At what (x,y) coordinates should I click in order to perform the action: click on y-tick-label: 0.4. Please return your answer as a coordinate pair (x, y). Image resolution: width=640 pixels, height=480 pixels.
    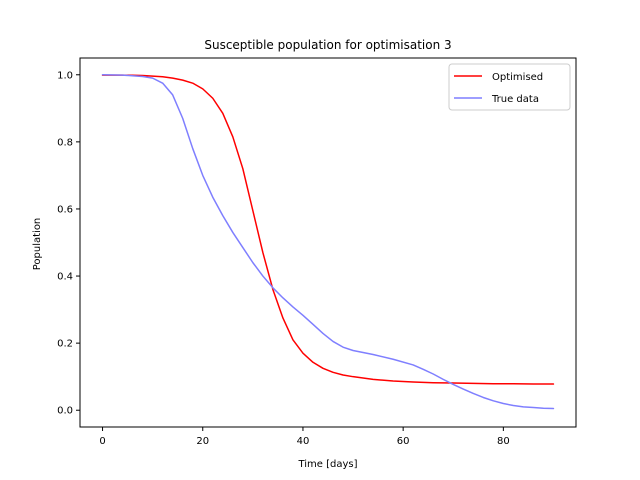
    Looking at the image, I should click on (65, 277).